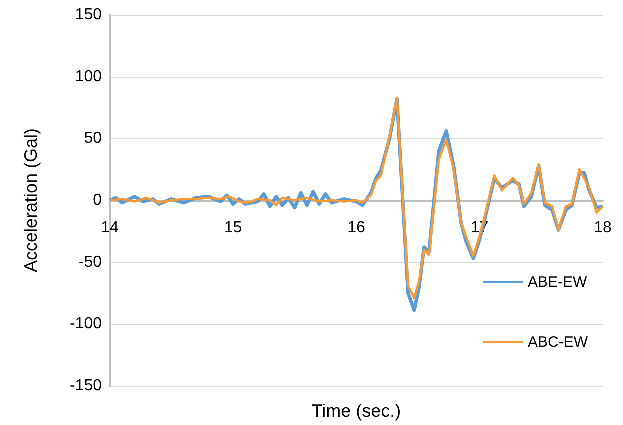 This screenshot has height=425, width=623. Describe the element at coordinates (110, 228) in the screenshot. I see `x-tick-label: 14` at that location.